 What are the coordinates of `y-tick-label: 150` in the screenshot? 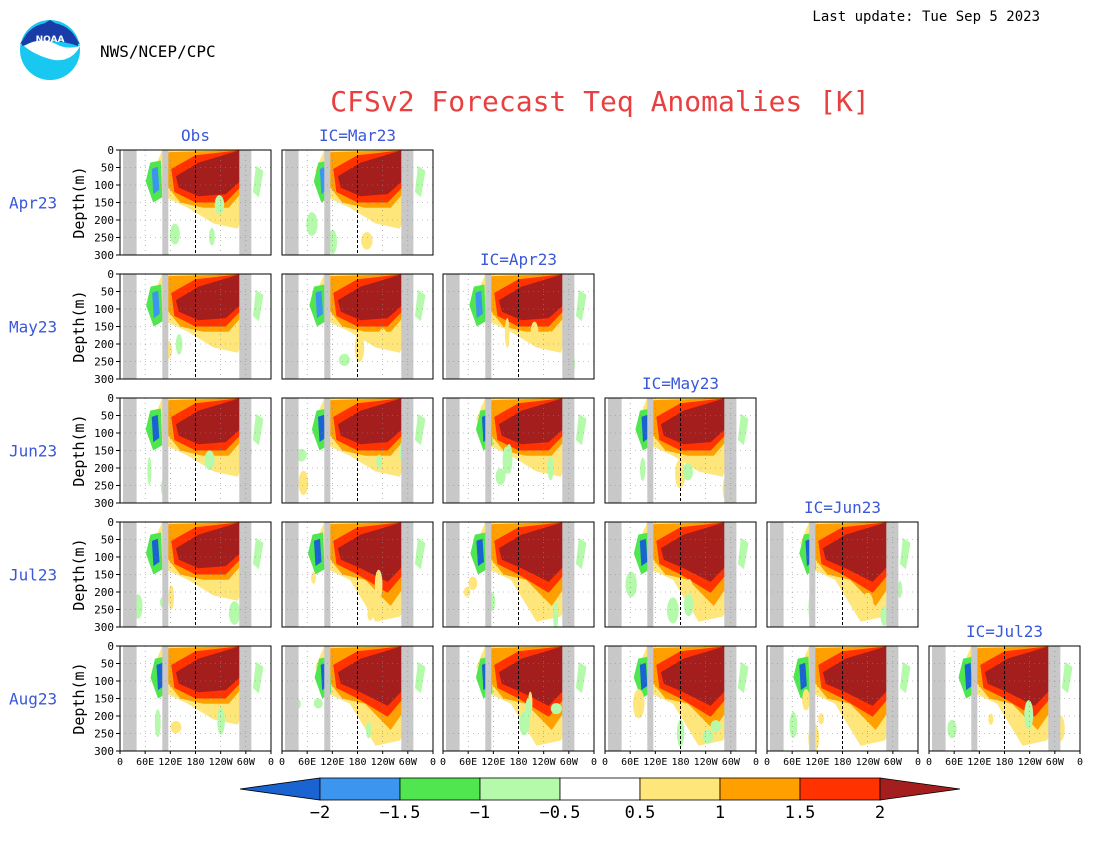 It's located at (104, 575).